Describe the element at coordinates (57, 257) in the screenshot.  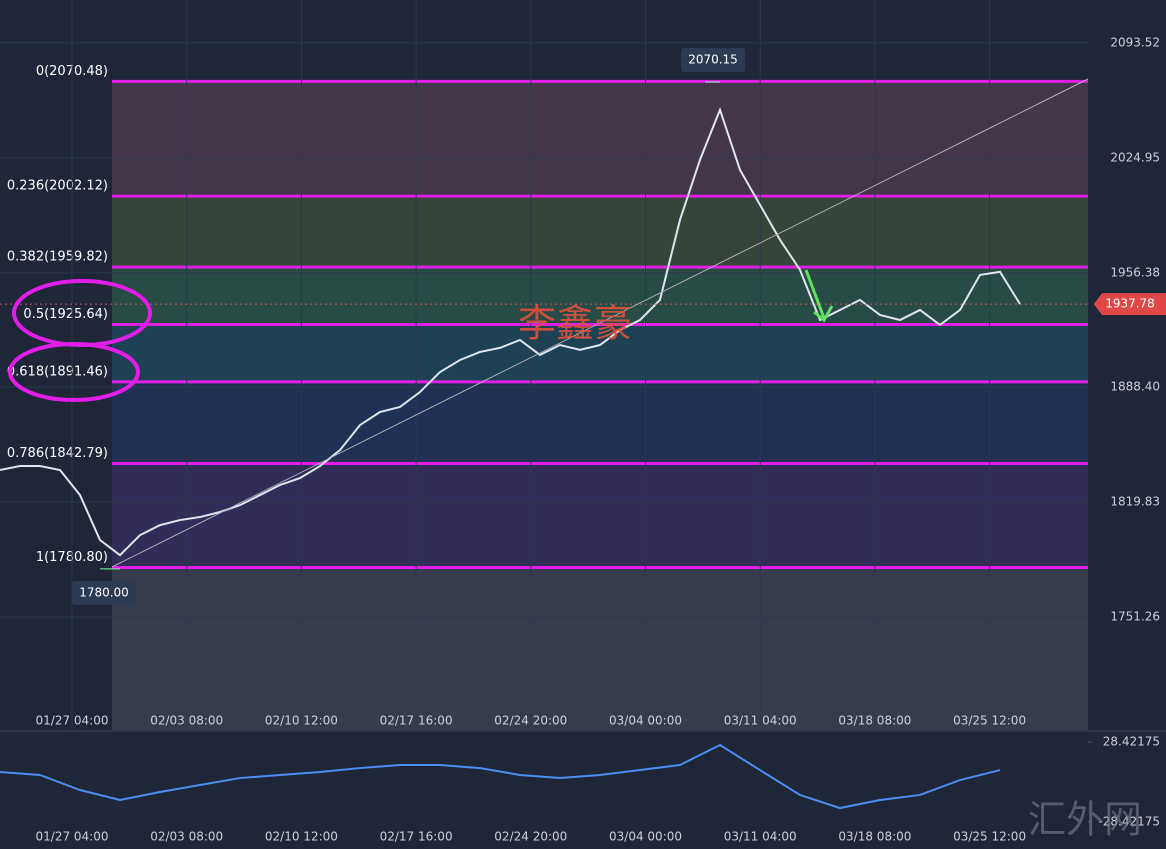
I see `fib-label: 0.382(1959.82)` at that location.